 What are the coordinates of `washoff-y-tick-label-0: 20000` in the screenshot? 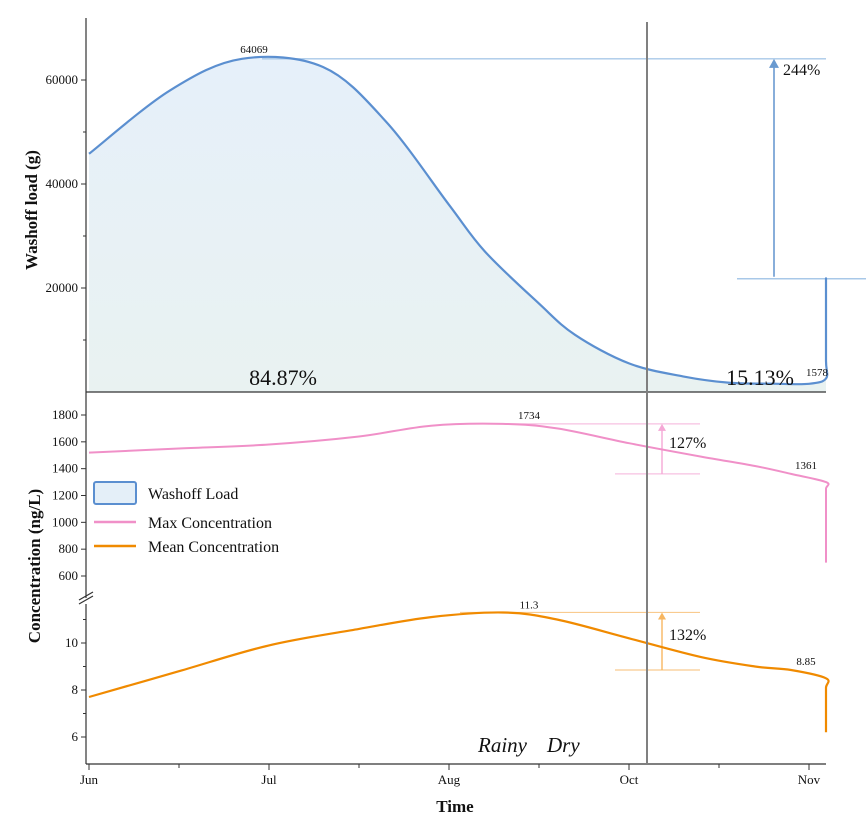 It's located at (62, 287).